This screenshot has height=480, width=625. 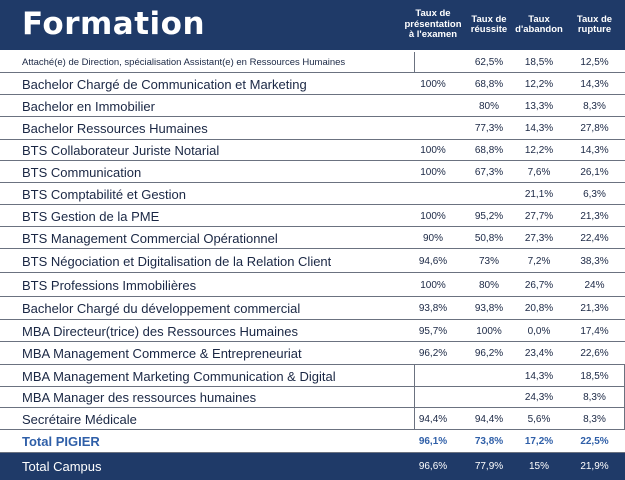 What do you see at coordinates (539, 419) in the screenshot?
I see `cell-abandon: 5,6%` at bounding box center [539, 419].